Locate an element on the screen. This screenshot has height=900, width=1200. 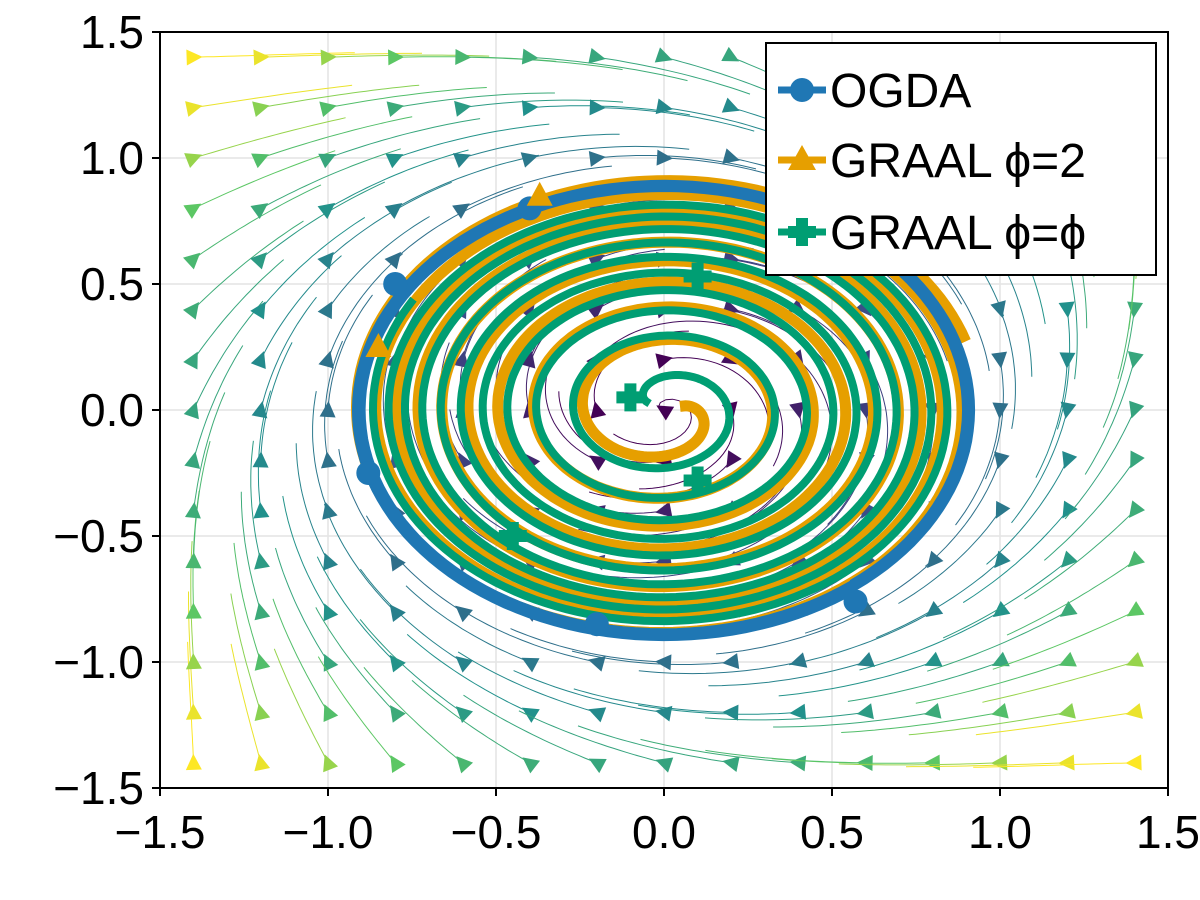
x-tick-label: −1.5 is located at coordinates (160, 832).